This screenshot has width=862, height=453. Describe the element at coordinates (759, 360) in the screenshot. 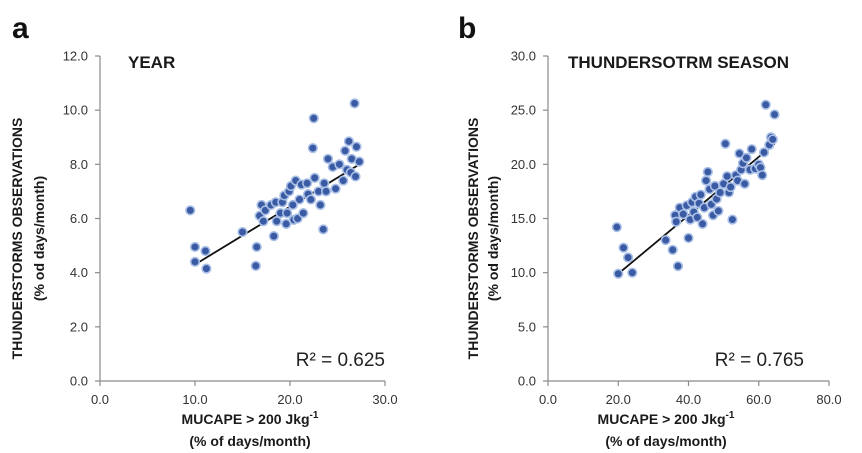

I see `r-squared-label: R² = 0.765` at that location.